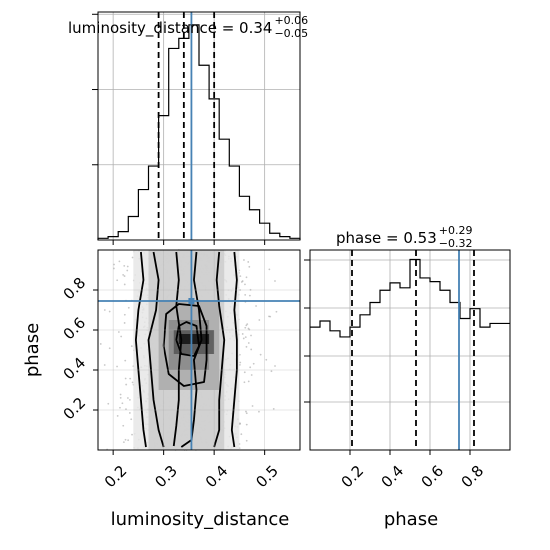 The image size is (550, 550). What do you see at coordinates (456, 230) in the screenshot?
I see `title-phase-plus: +0.29` at bounding box center [456, 230].